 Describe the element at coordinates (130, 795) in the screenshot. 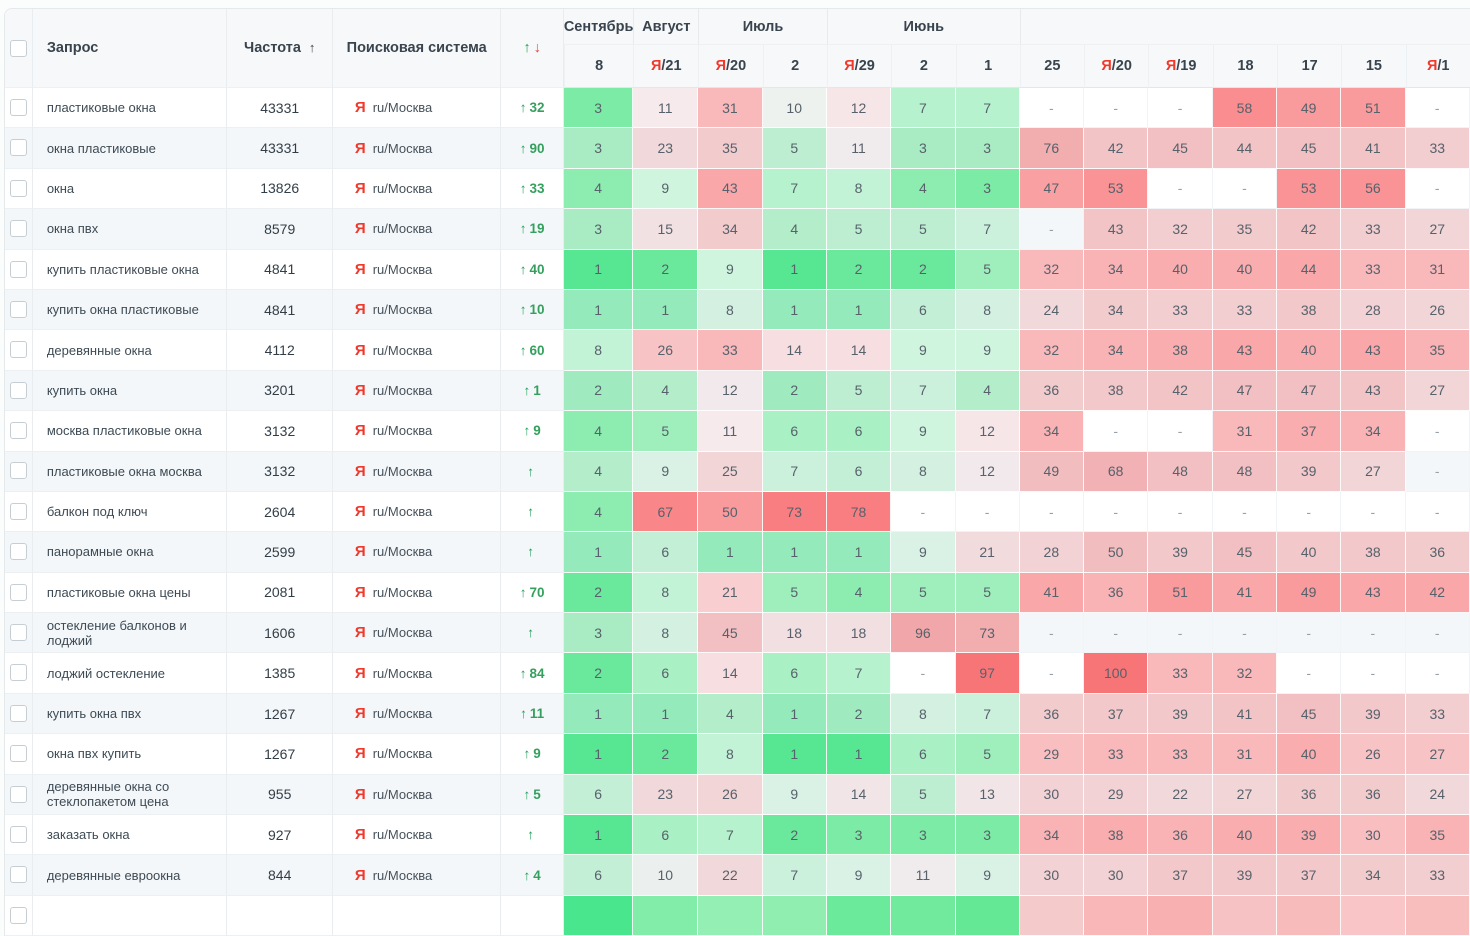

I see `keyword-cell: деревянные окна со стеклопакетом цена` at that location.